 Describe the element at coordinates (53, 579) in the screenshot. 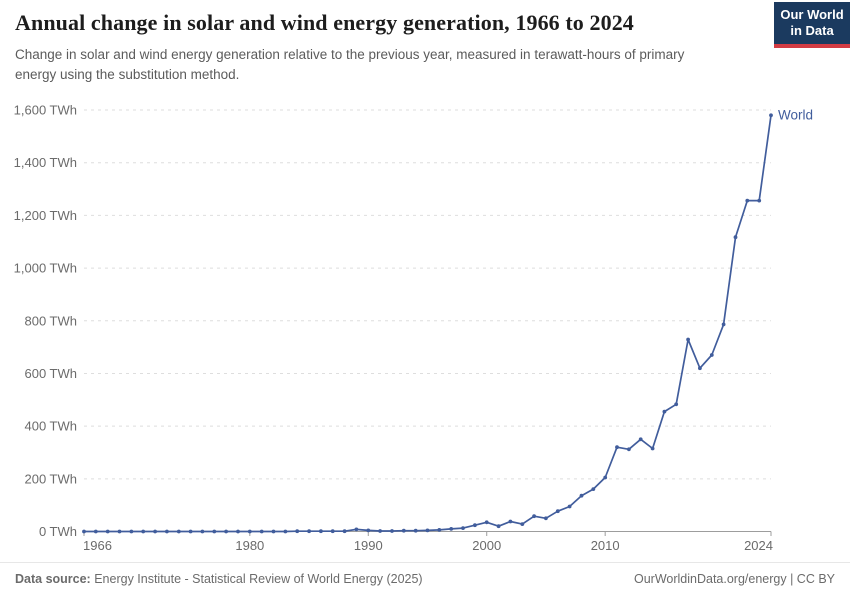

I see `data-source-label: Data source:` at that location.